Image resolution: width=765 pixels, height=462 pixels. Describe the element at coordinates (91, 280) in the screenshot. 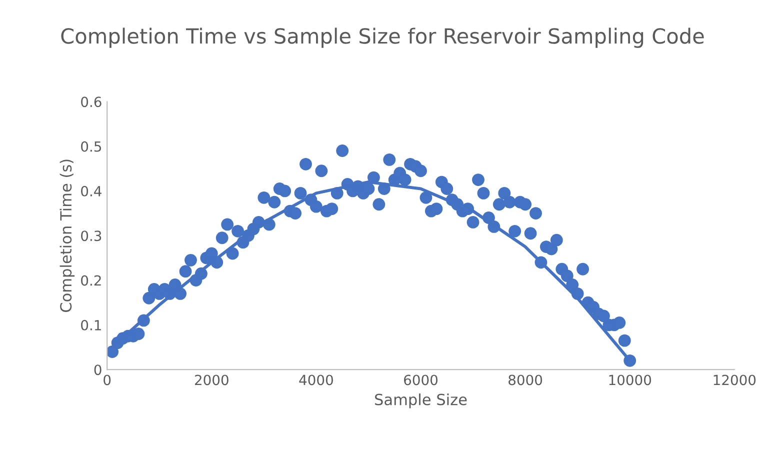

I see `y-tick-label: 0.2` at that location.